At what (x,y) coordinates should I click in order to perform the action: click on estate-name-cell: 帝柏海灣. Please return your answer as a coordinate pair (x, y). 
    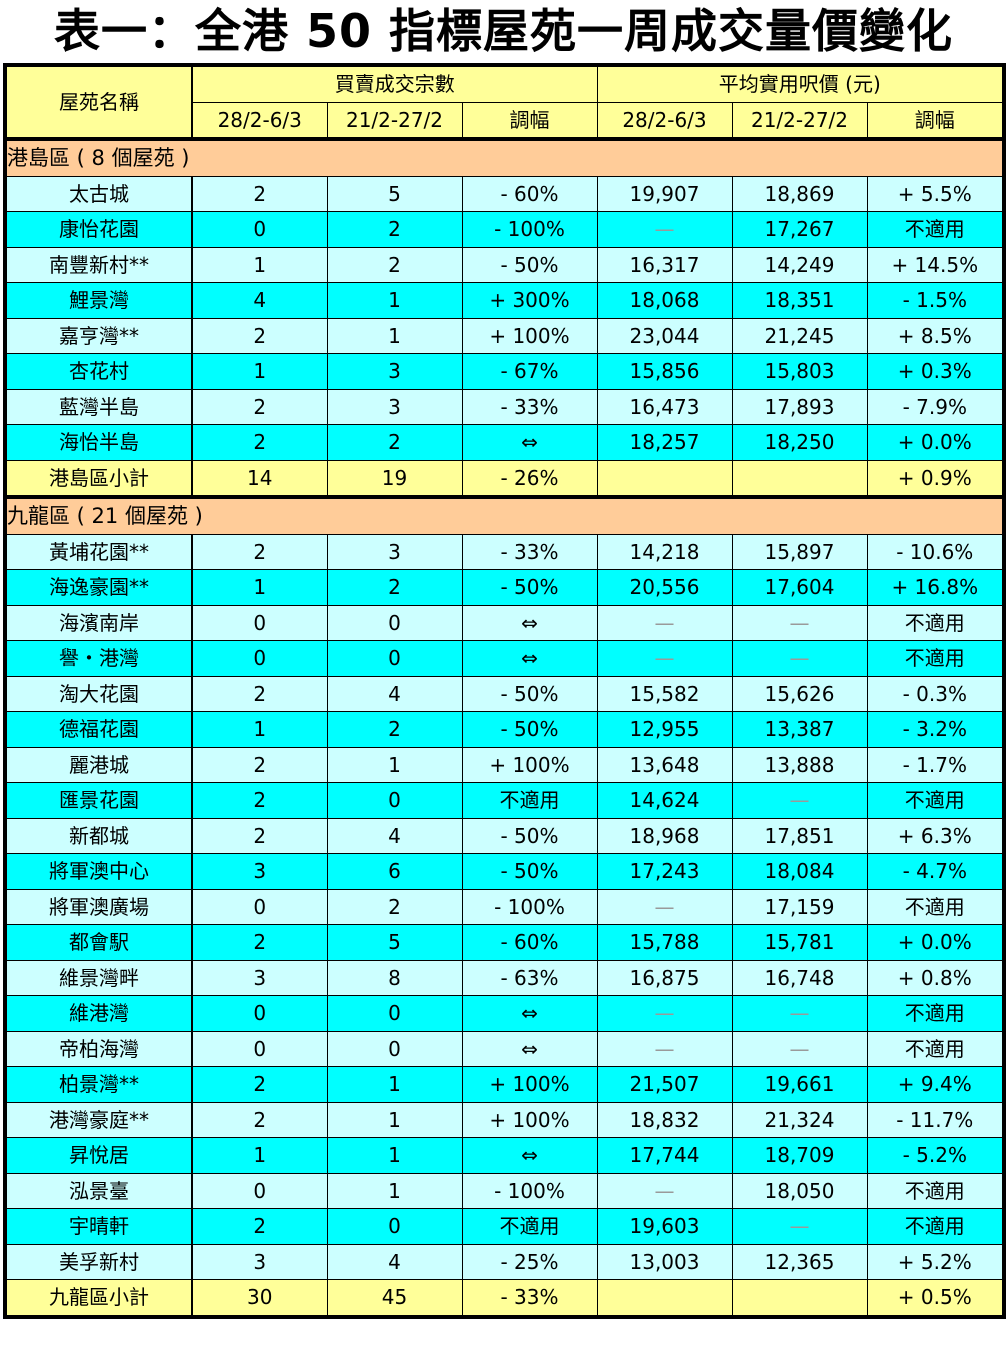
    Looking at the image, I should click on (98, 1048).